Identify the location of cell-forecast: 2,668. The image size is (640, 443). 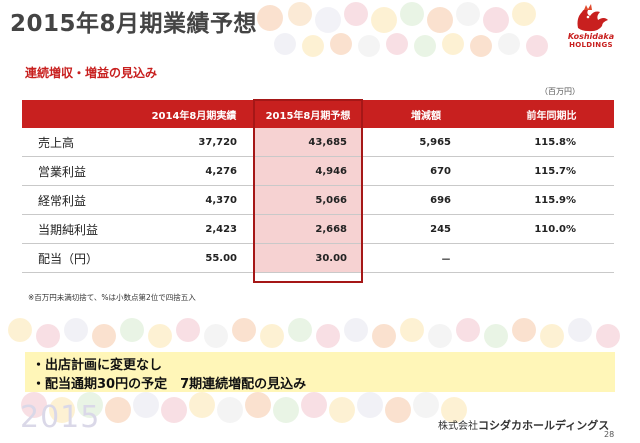
(308, 229).